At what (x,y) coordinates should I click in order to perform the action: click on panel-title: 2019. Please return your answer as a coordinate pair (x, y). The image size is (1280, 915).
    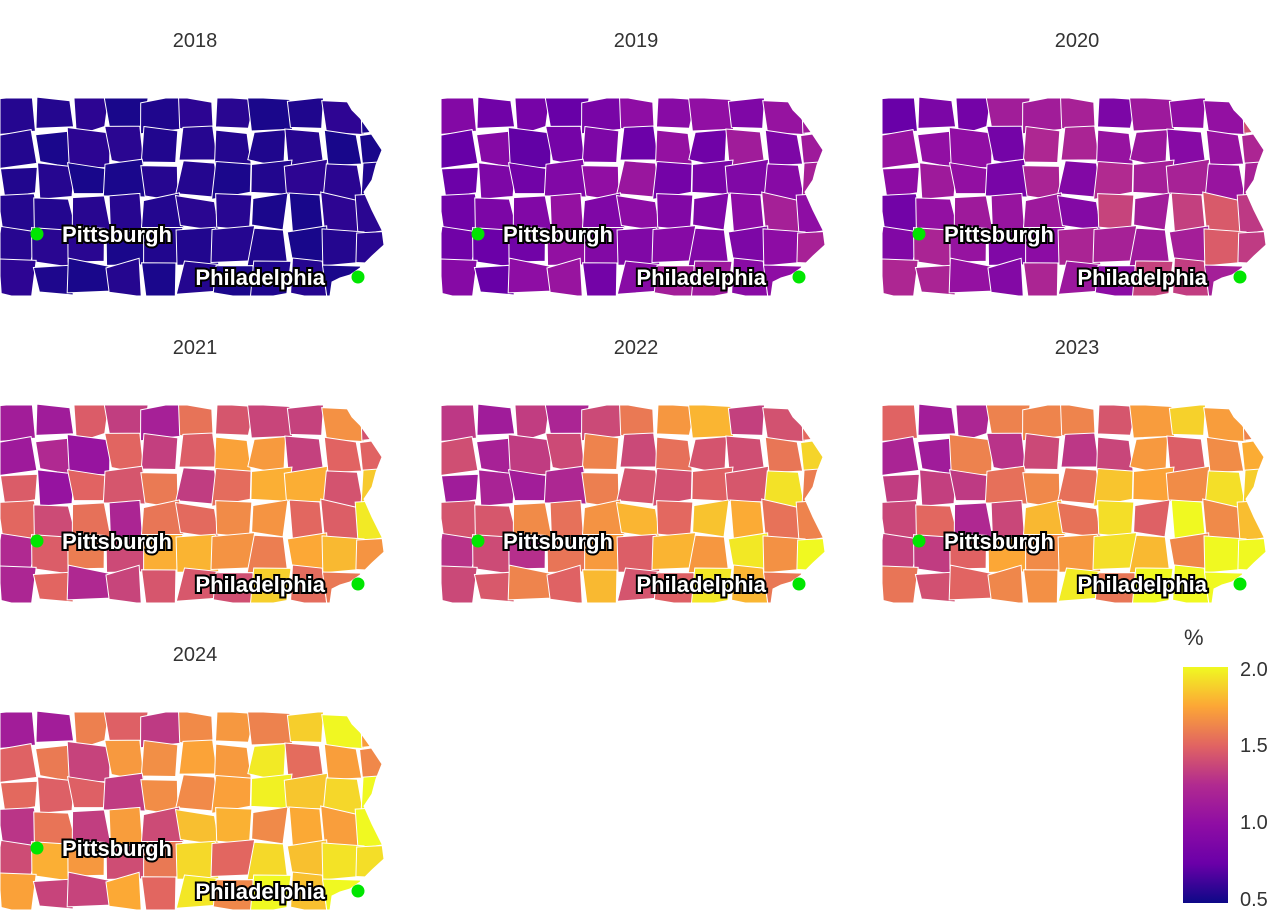
    Looking at the image, I should click on (636, 41).